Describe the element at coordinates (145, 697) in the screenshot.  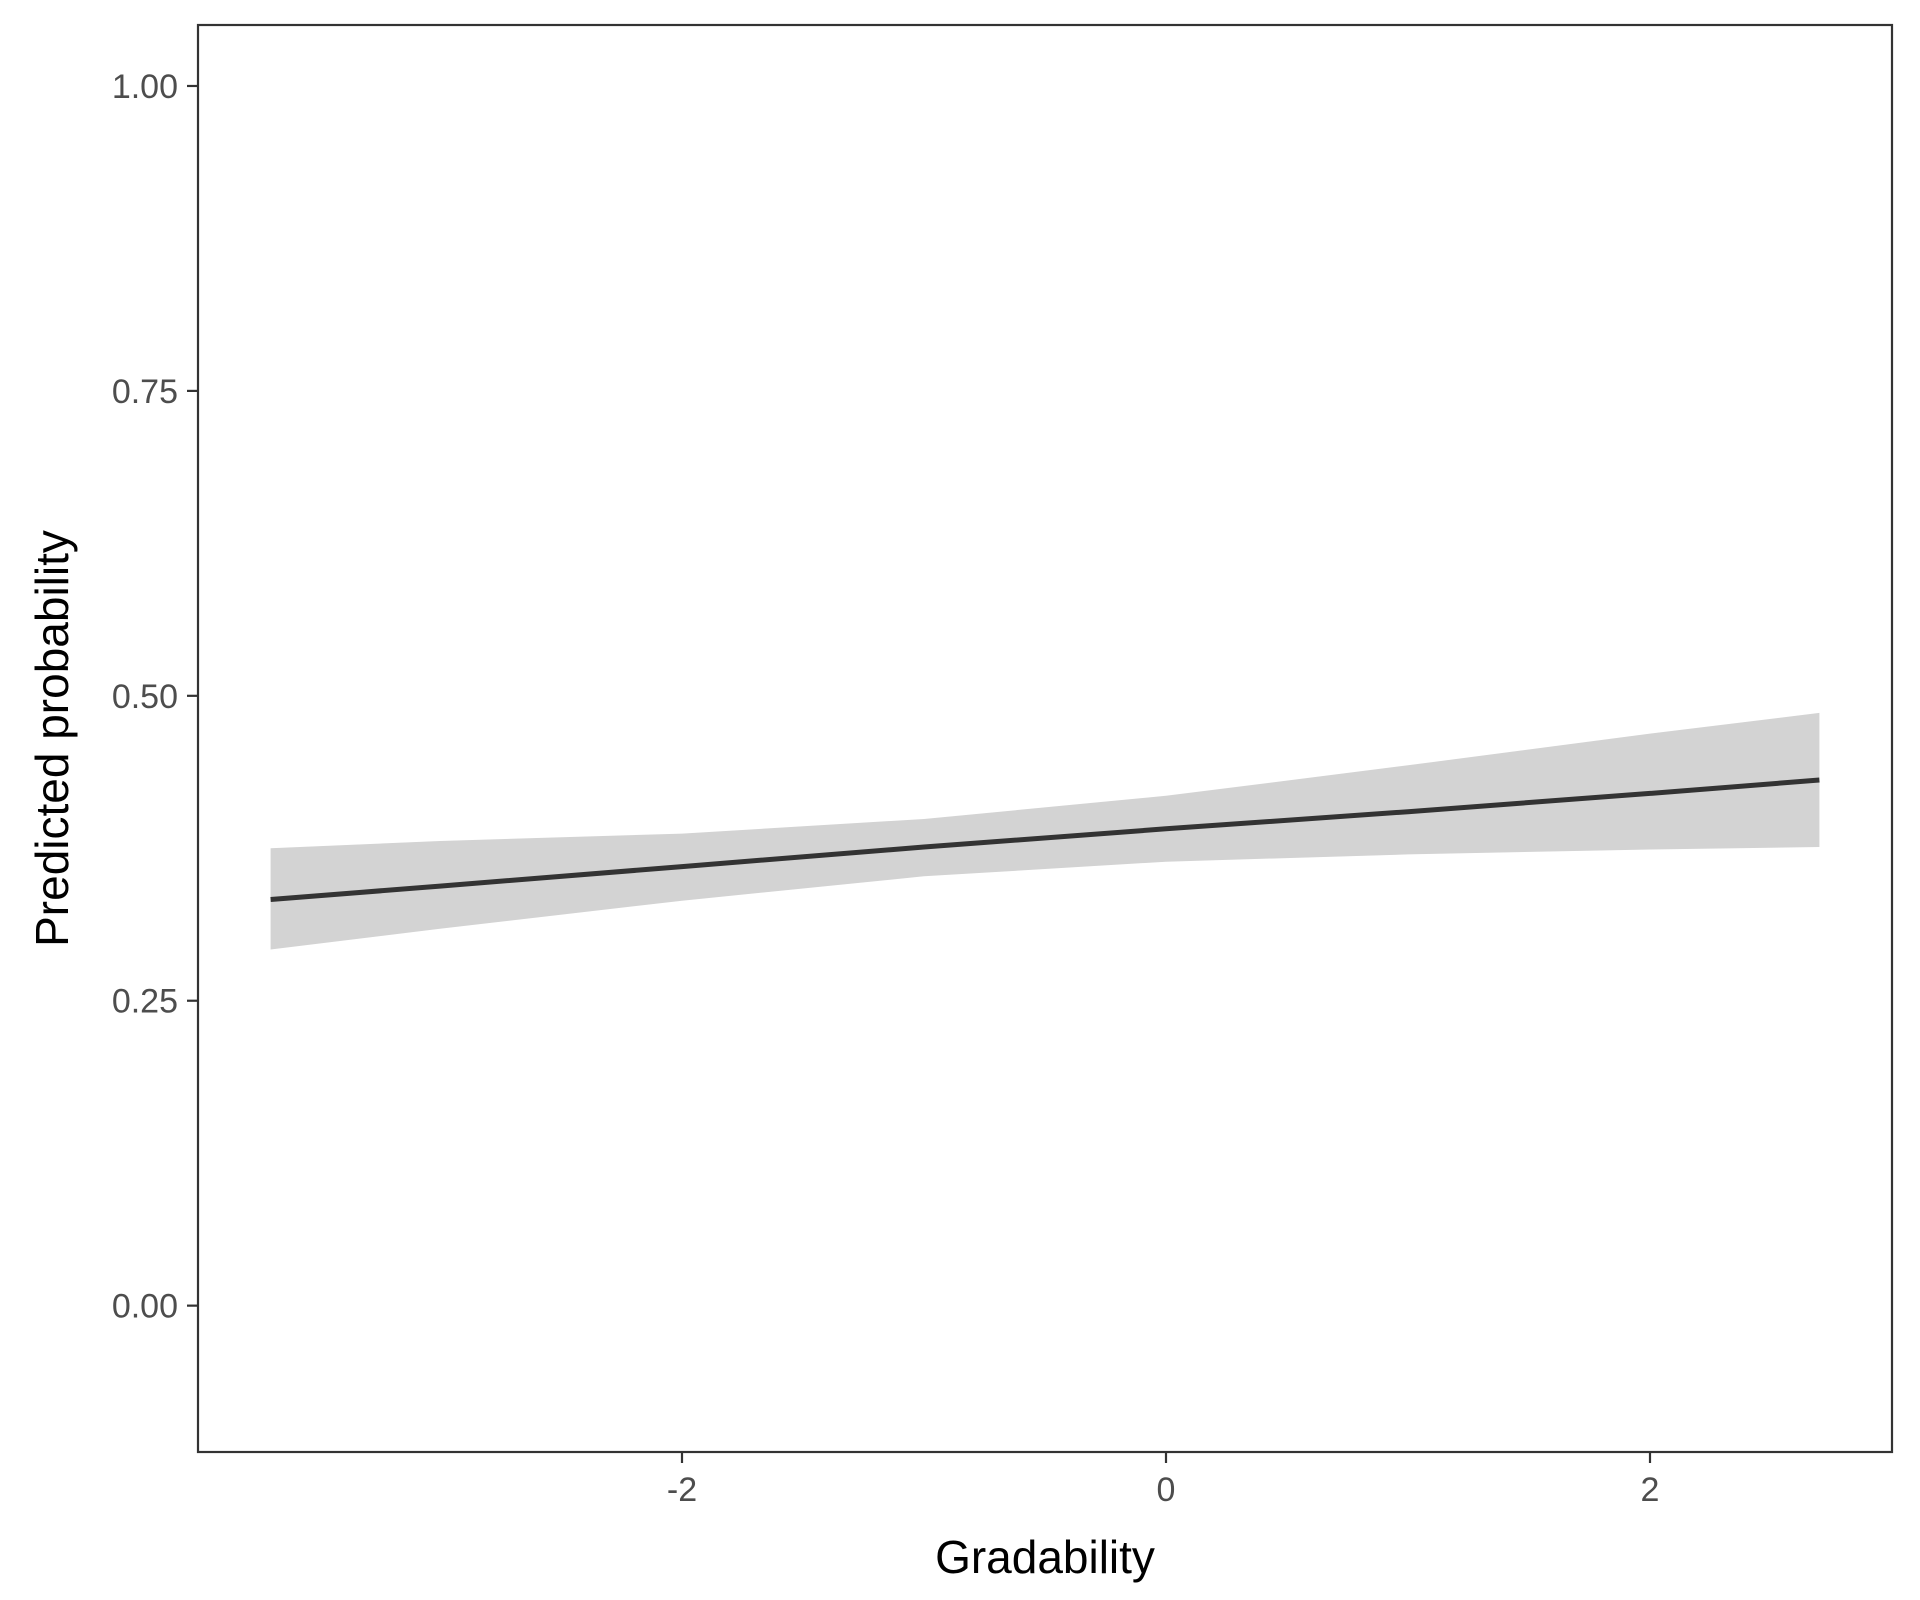
I see `y-tick-label: 0.50` at that location.